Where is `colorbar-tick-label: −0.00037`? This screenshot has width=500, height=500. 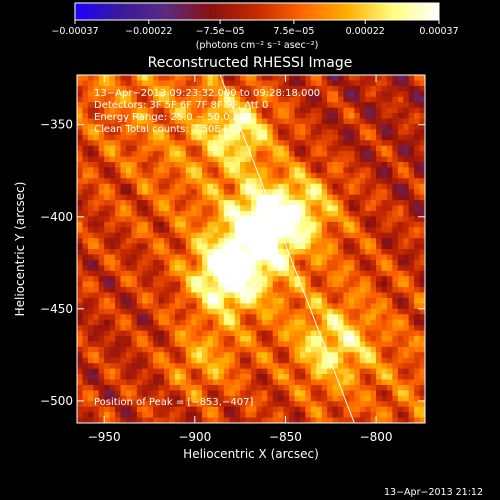 colorbar-tick-label: −0.00037 is located at coordinates (74, 31).